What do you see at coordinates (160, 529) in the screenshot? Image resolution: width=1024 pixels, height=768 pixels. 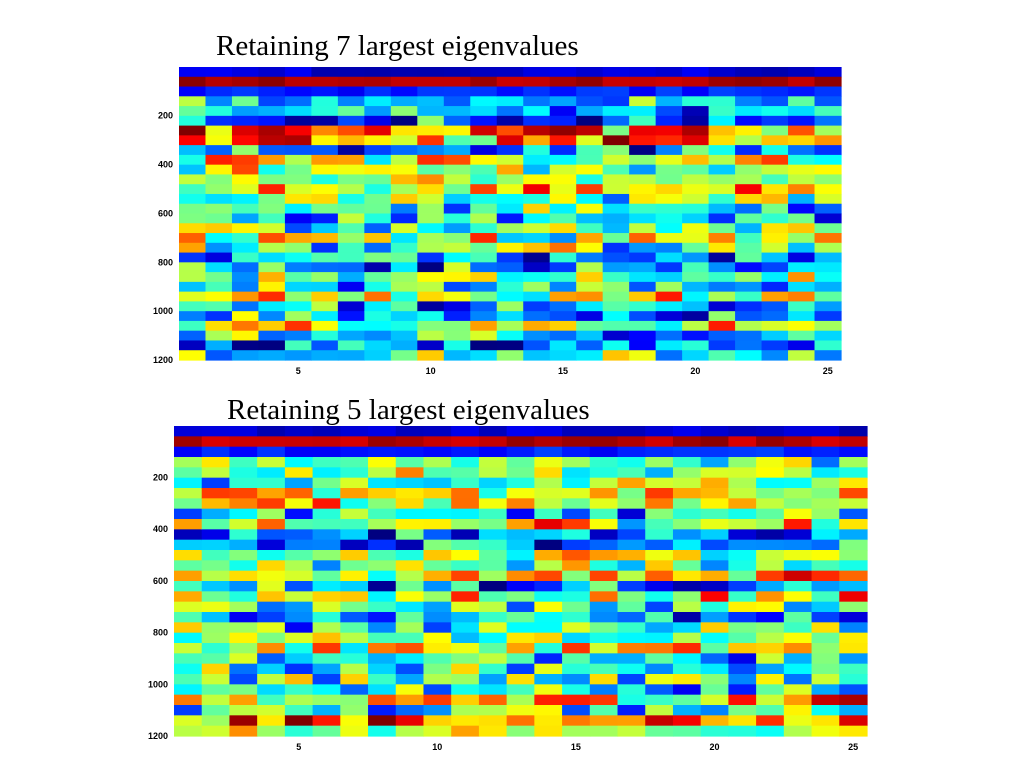 I see `y-tick-label: 400` at bounding box center [160, 529].